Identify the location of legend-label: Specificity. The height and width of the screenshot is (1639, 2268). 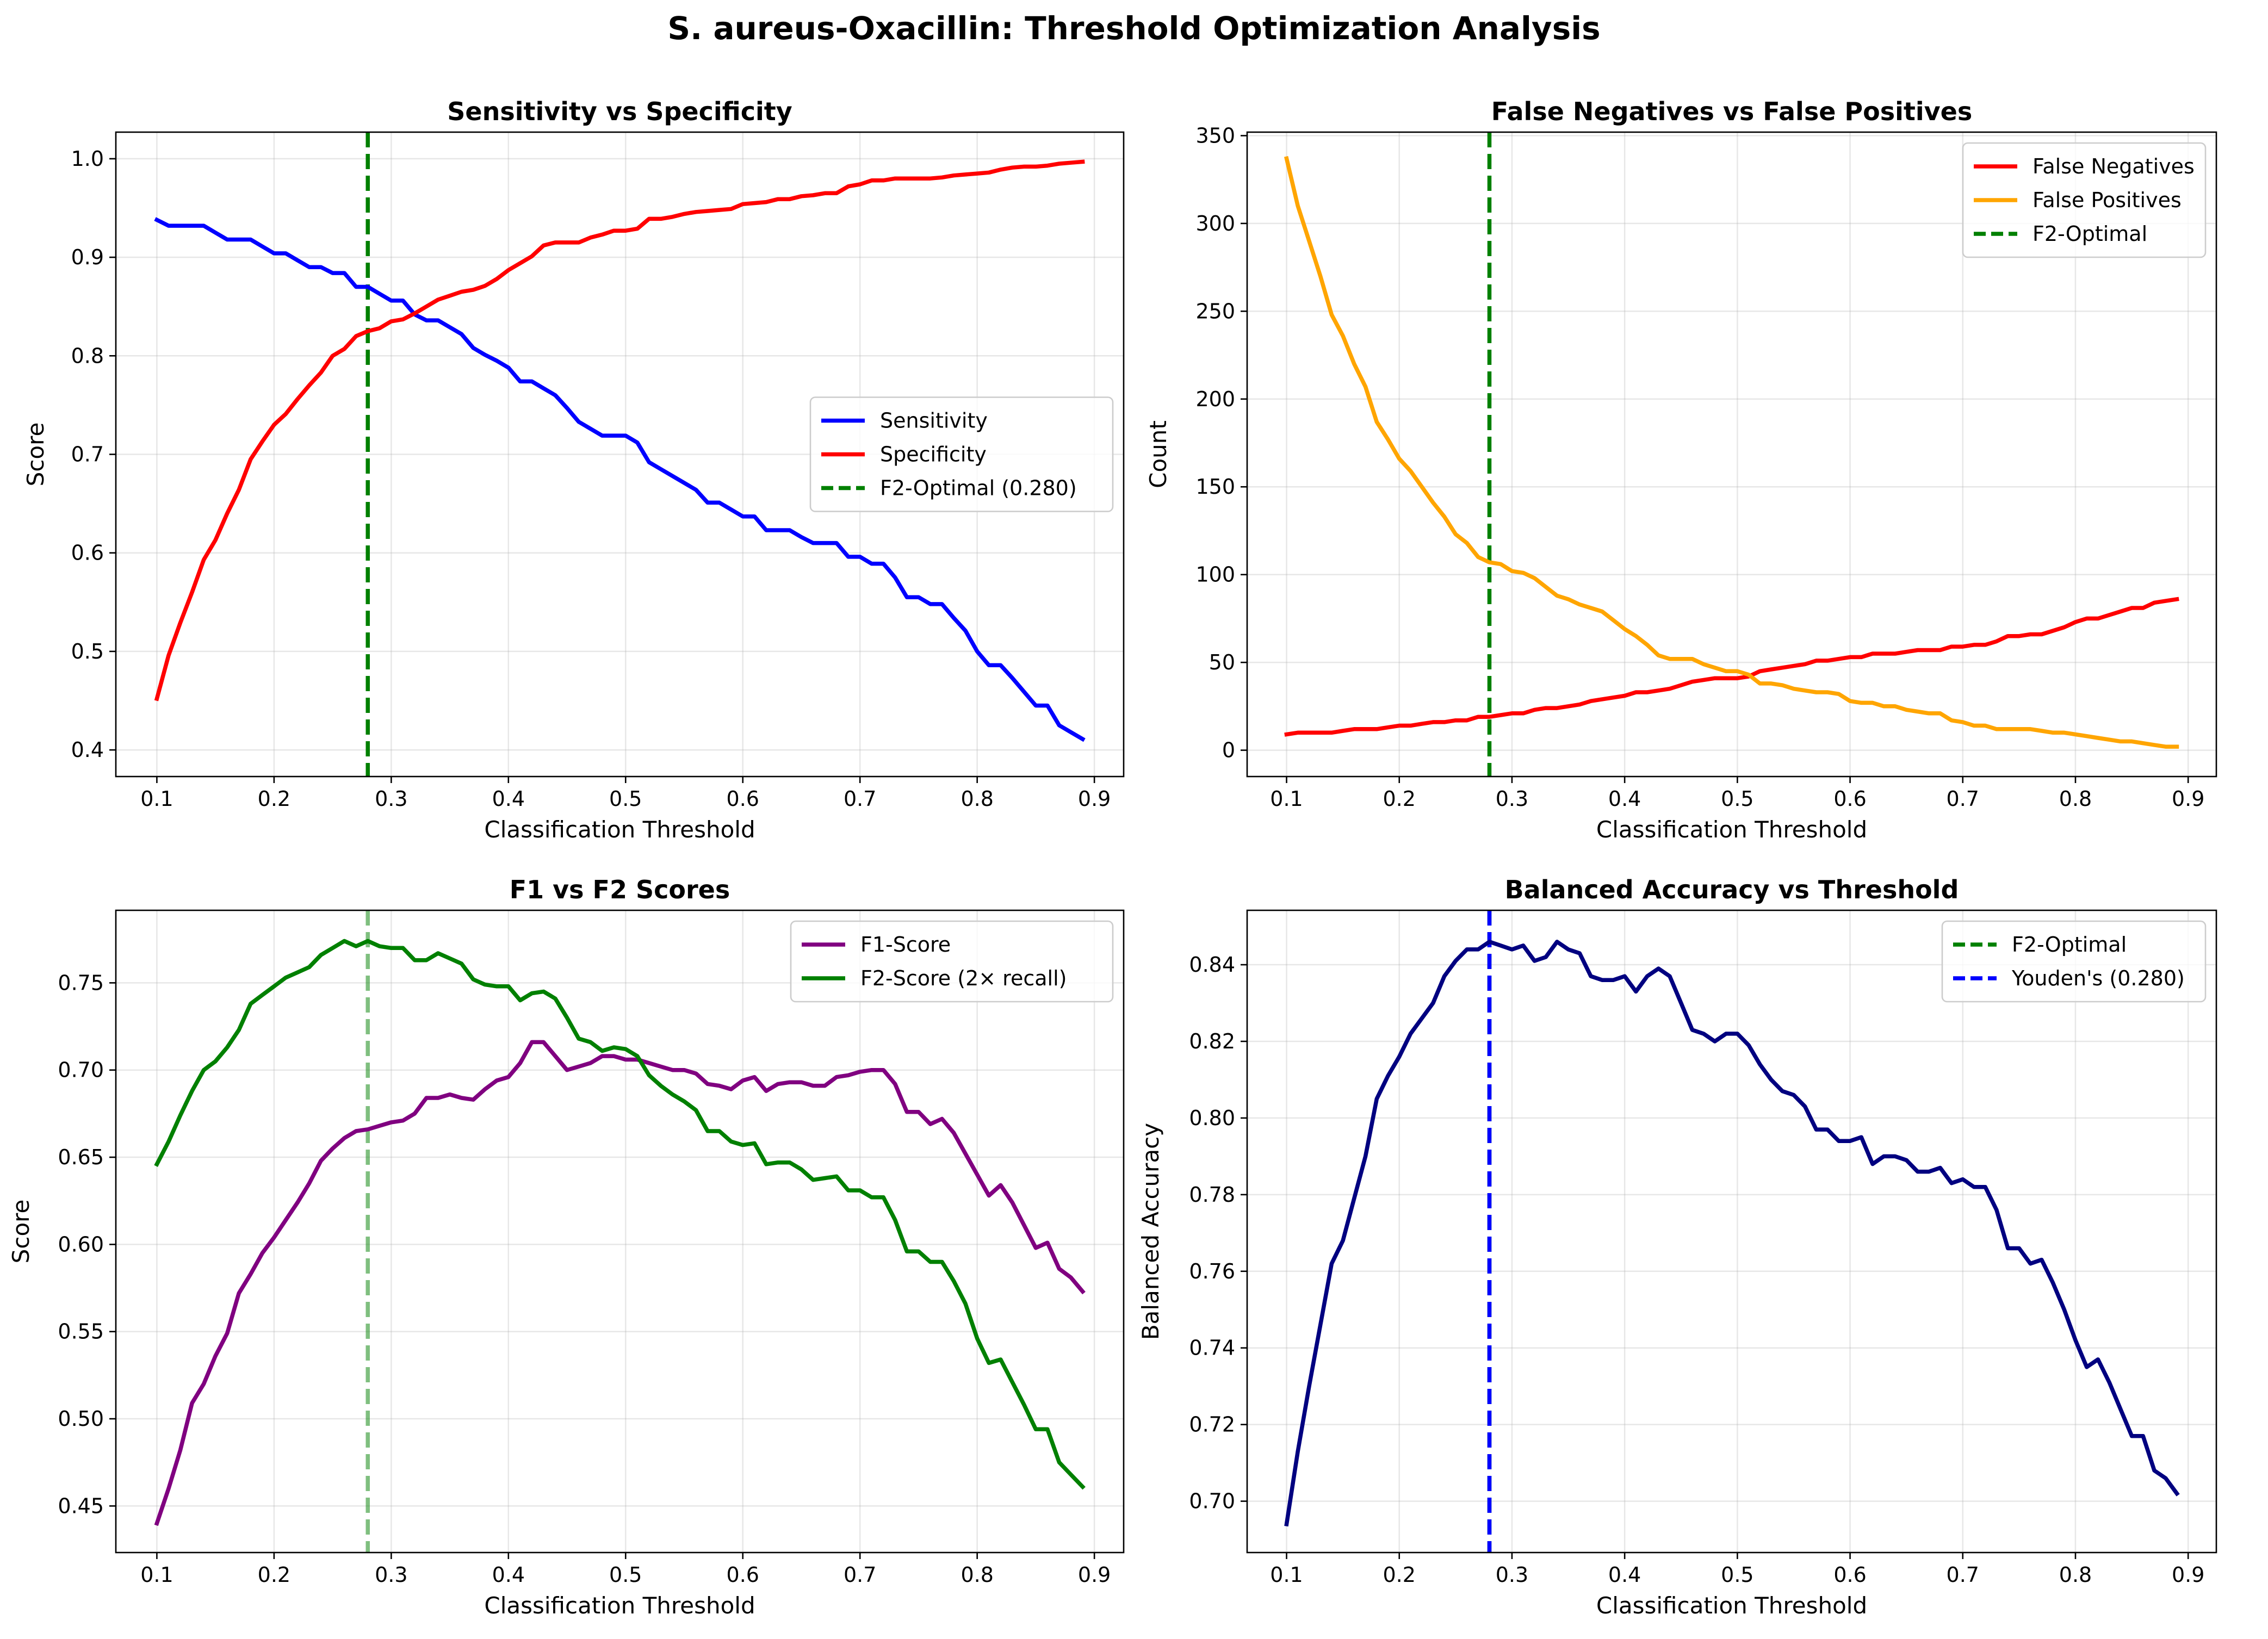
(933, 455).